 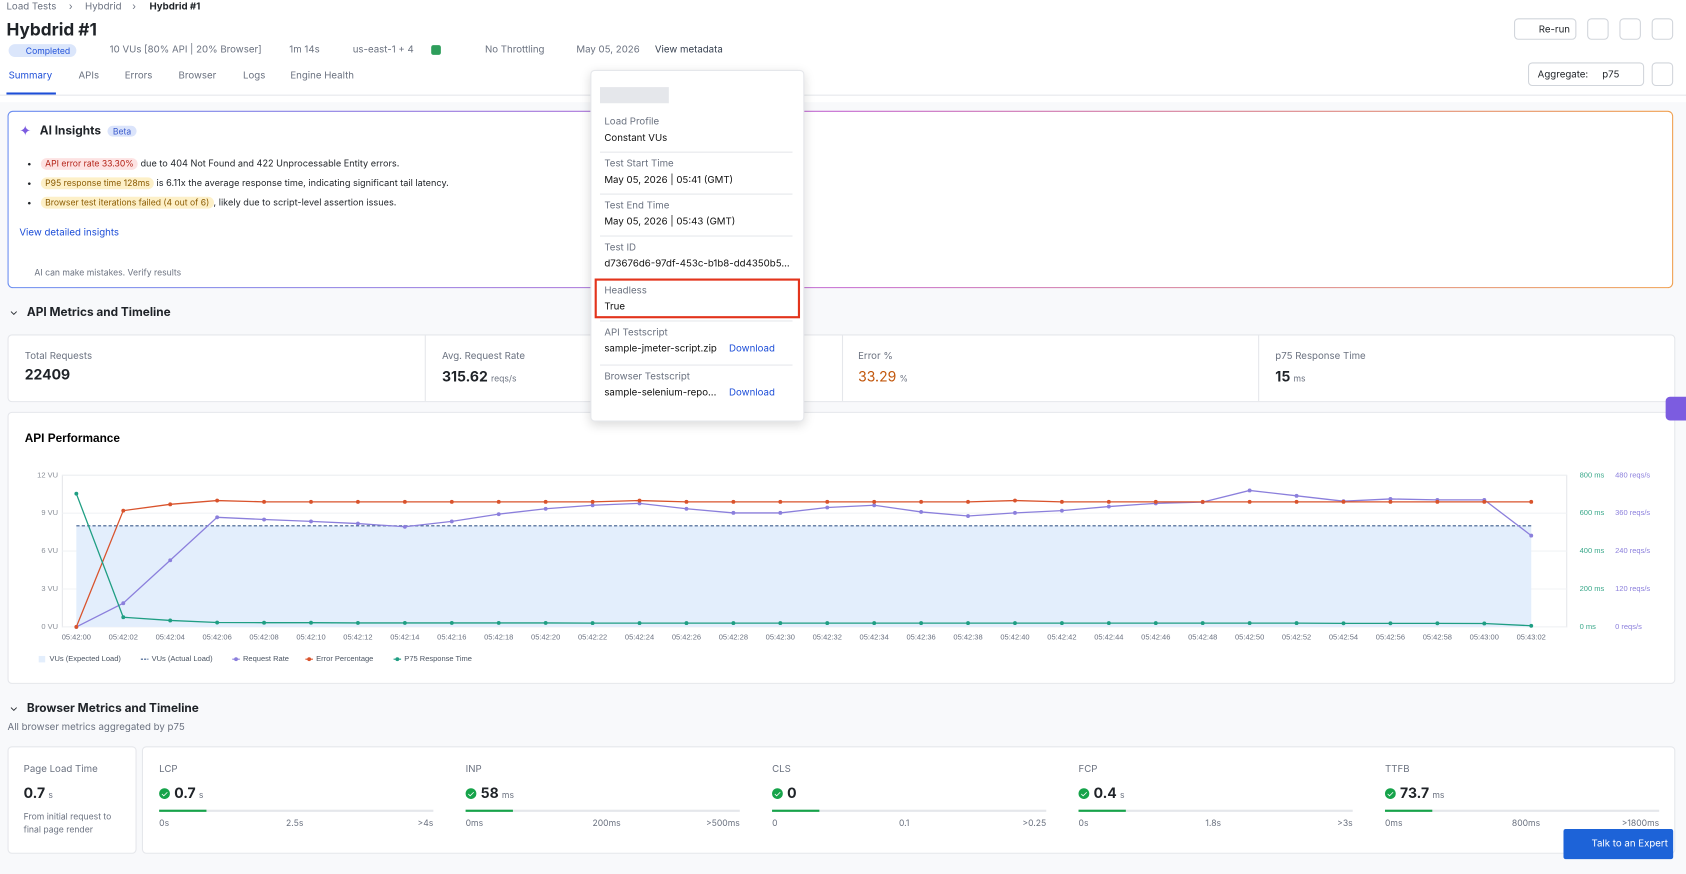 What do you see at coordinates (295, 822) in the screenshot?
I see `scale-label: 2.5s` at bounding box center [295, 822].